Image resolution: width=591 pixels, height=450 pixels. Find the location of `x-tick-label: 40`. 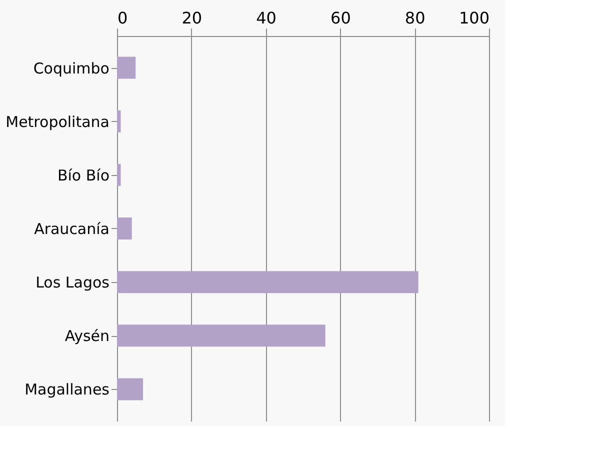

x-tick-label: 40 is located at coordinates (266, 18).